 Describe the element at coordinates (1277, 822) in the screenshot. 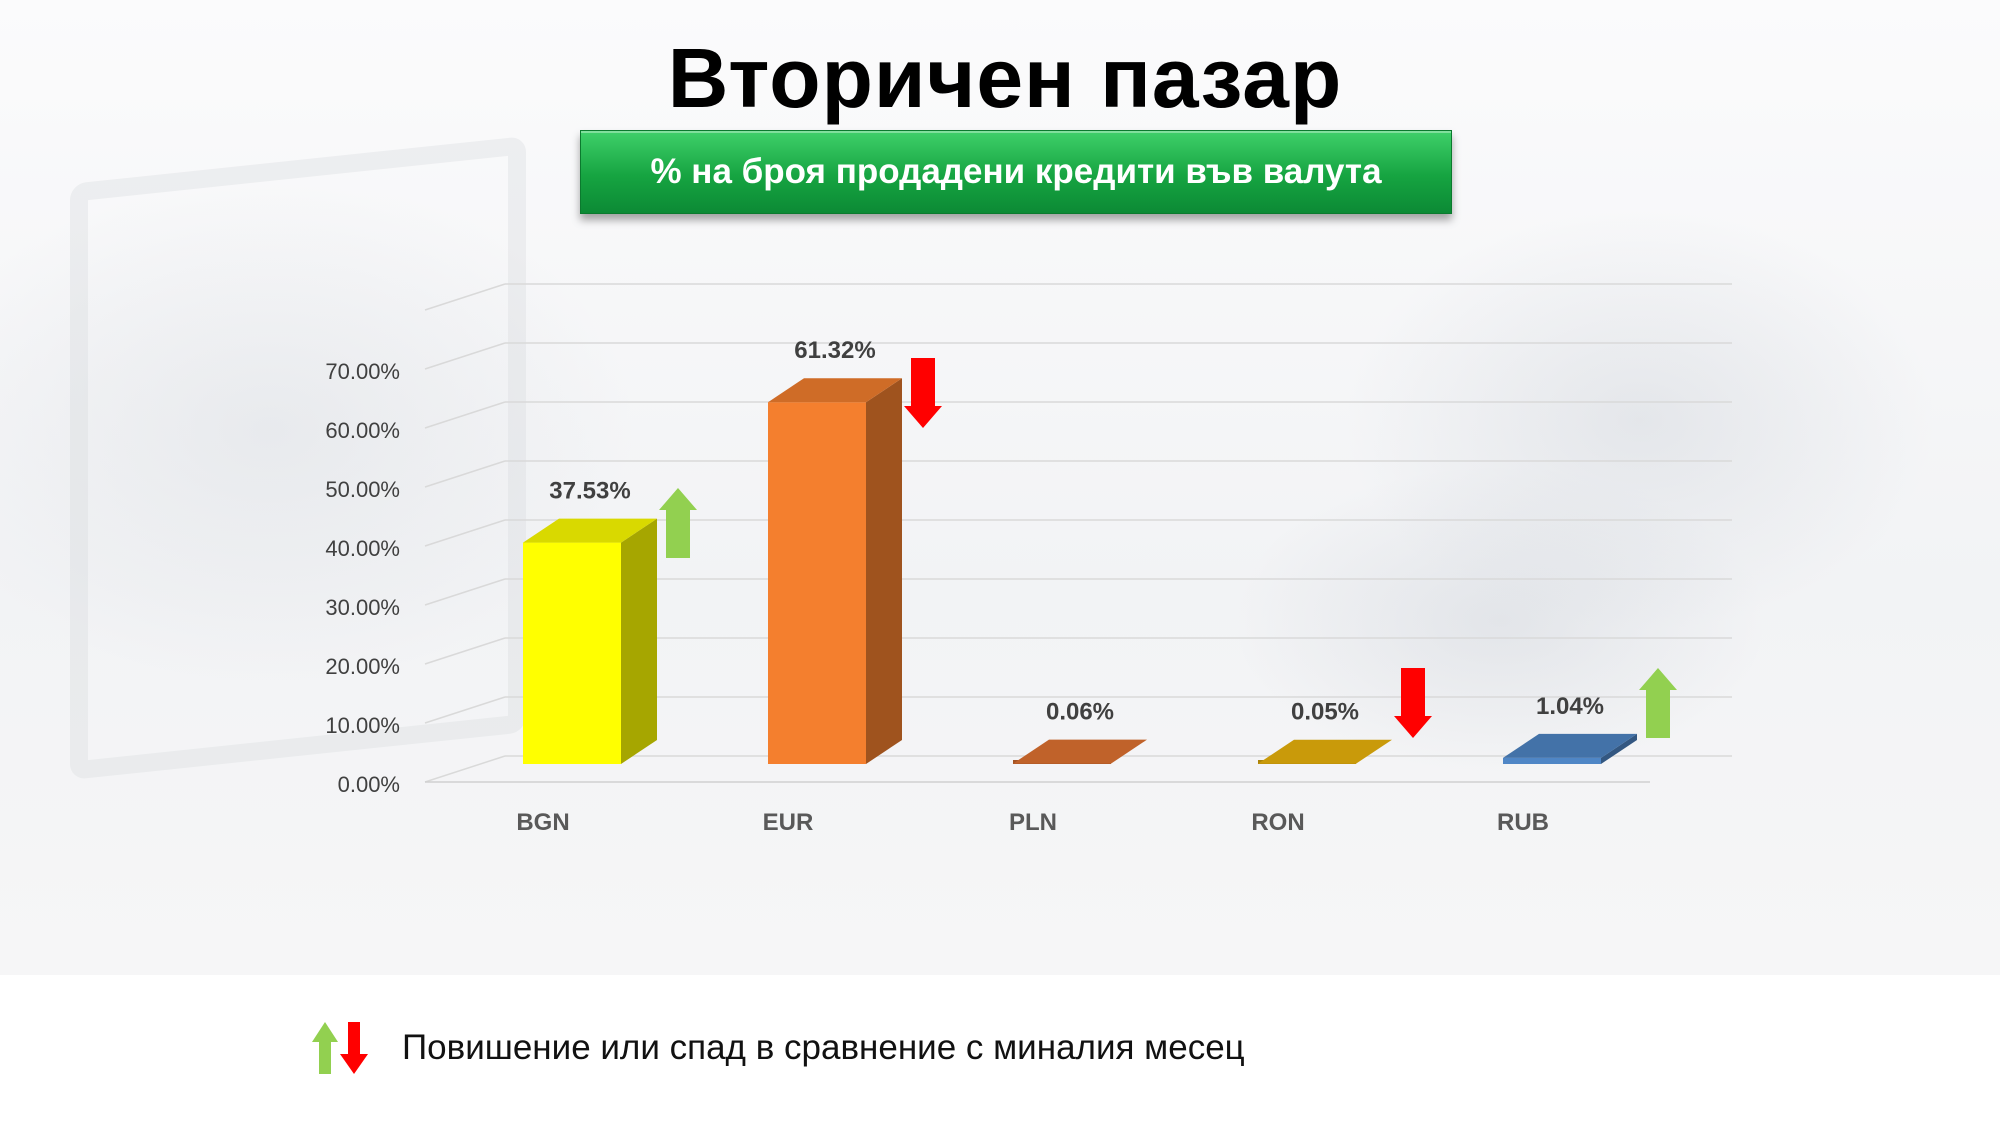

I see `x-tick-label: RON` at that location.